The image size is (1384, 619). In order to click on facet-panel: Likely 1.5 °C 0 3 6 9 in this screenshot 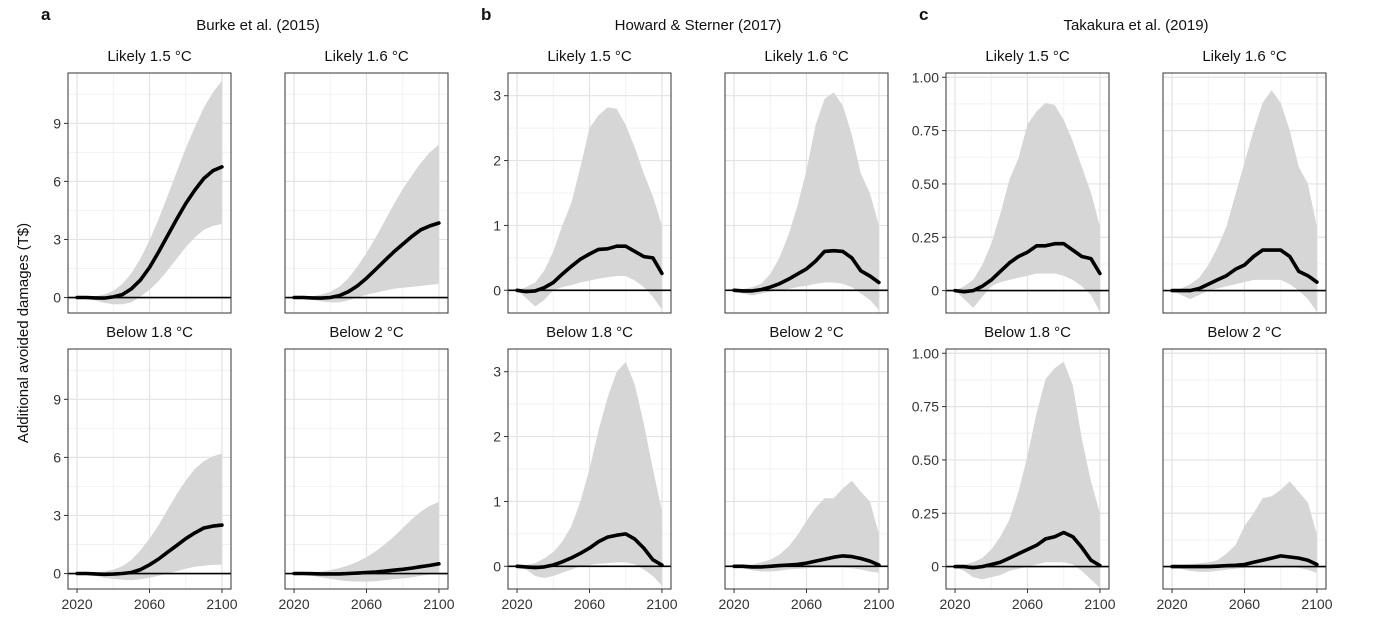, I will do `click(142, 181)`.